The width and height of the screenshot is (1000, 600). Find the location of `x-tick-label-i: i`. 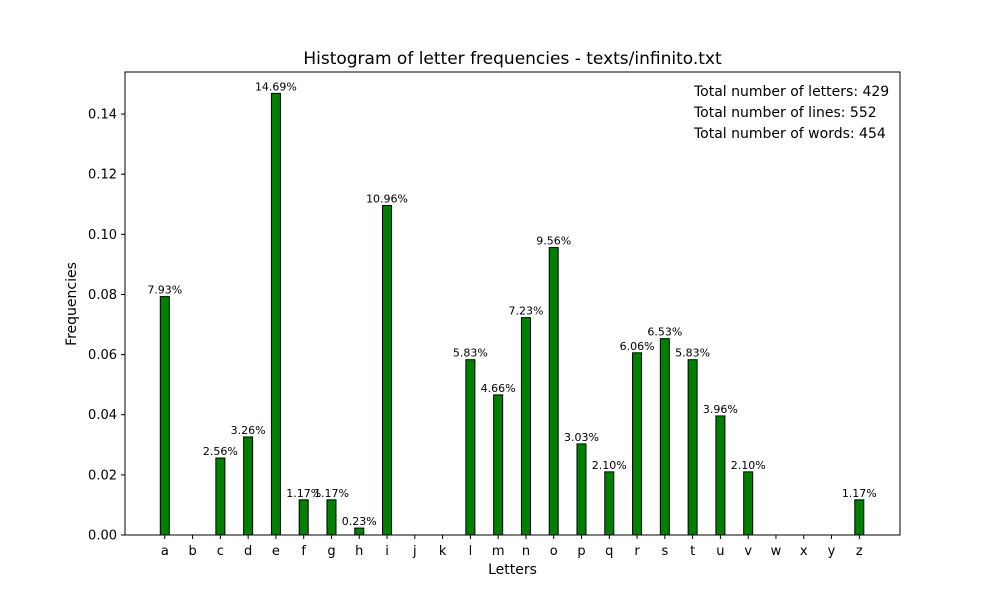

x-tick-label-i: i is located at coordinates (387, 551).